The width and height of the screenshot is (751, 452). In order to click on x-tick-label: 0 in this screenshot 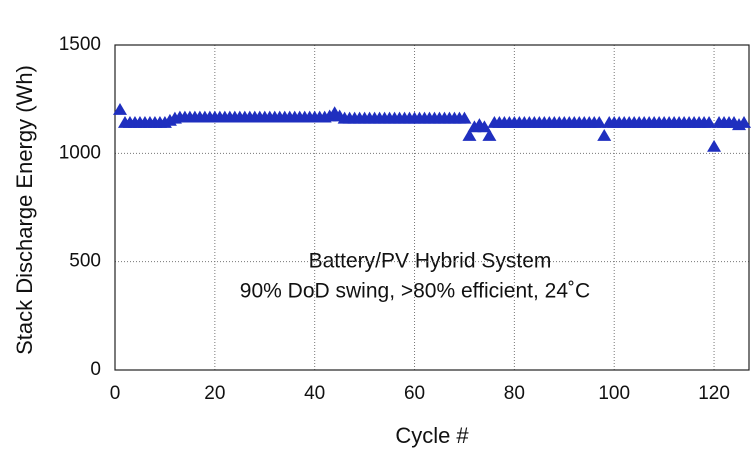, I will do `click(115, 393)`.